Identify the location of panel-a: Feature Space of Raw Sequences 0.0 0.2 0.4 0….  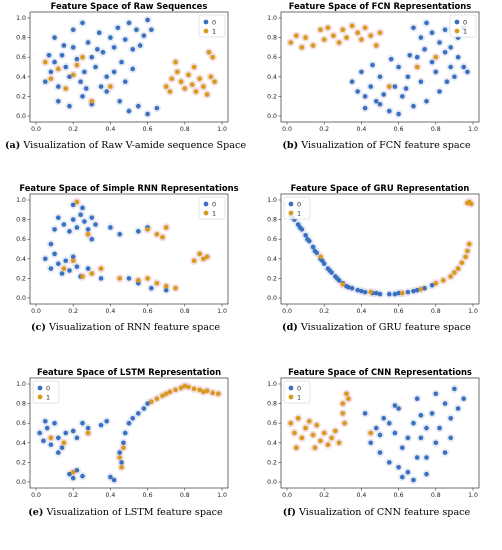
(125, 69).